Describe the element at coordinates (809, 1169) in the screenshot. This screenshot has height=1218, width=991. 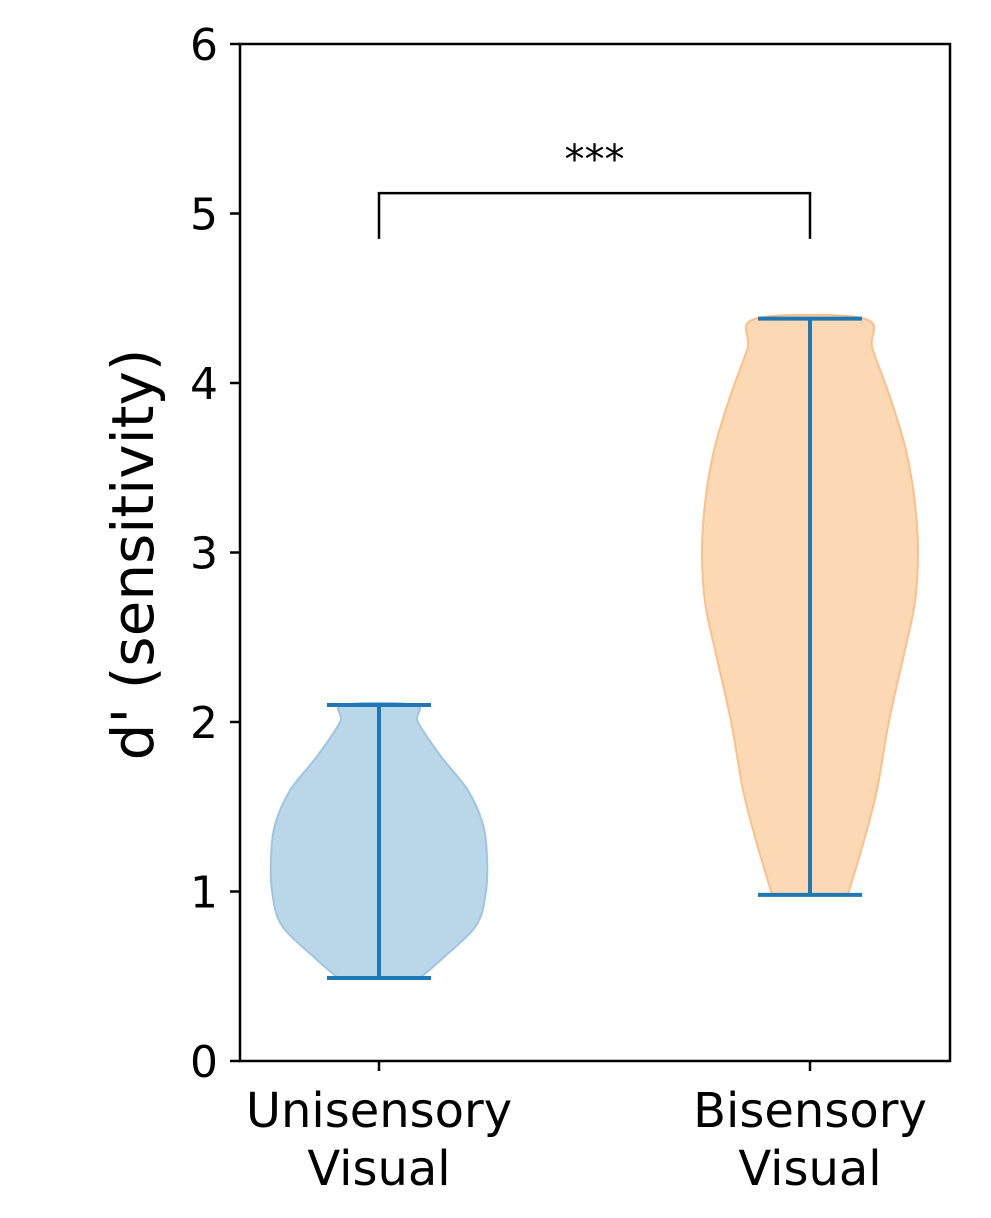
I see `x-category-label-1-line-1: Visual` at that location.